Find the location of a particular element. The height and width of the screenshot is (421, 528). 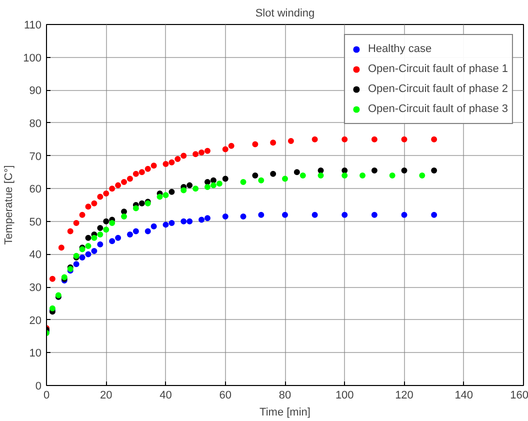

legend-label: Open-Circuit fault of phase 3 is located at coordinates (438, 109).